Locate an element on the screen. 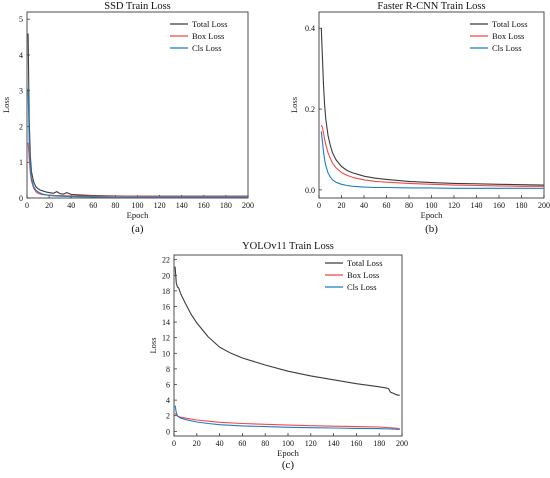  y-tick-label: 1 is located at coordinates (21, 162).